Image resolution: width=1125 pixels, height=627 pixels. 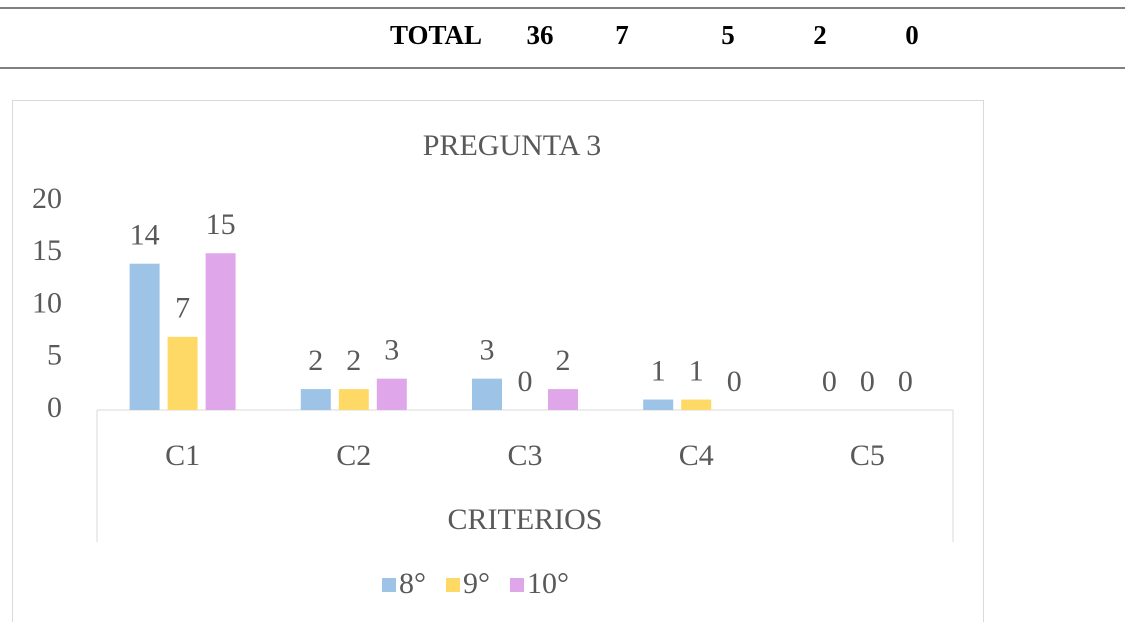 I want to click on y-tick-label: 5, so click(x=54, y=355).